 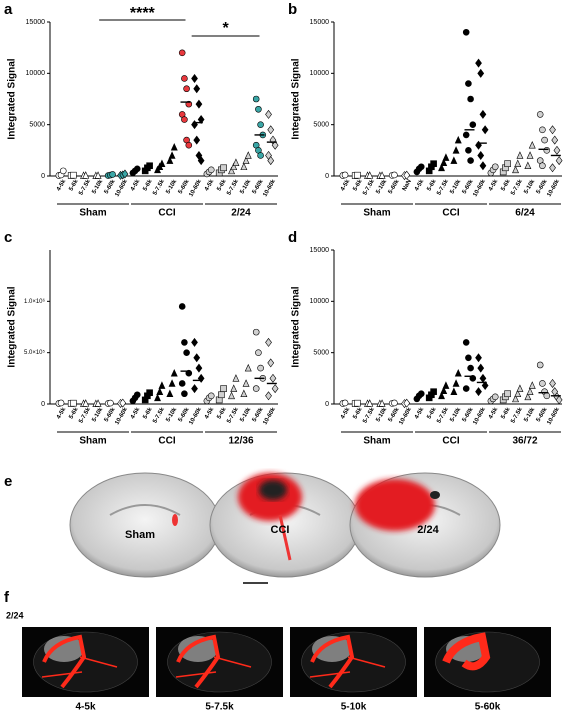 I want to click on y-tick-label: 10000, so click(x=36, y=73).